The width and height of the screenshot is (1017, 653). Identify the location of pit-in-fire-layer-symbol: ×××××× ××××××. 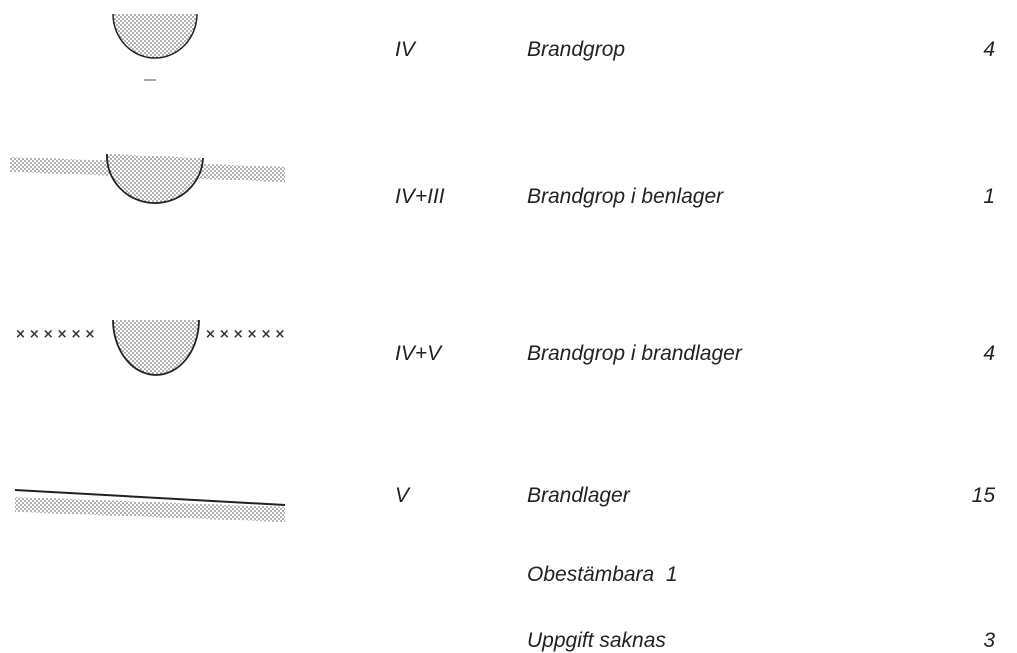
(151, 347).